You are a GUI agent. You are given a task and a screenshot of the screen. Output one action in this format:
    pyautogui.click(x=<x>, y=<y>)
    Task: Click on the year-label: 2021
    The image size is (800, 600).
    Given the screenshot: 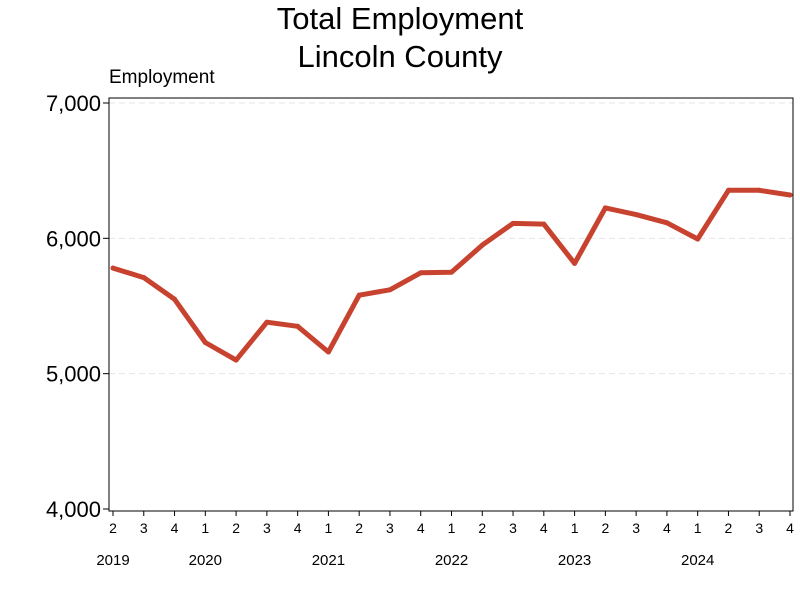 What is the action you would take?
    pyautogui.click(x=328, y=560)
    